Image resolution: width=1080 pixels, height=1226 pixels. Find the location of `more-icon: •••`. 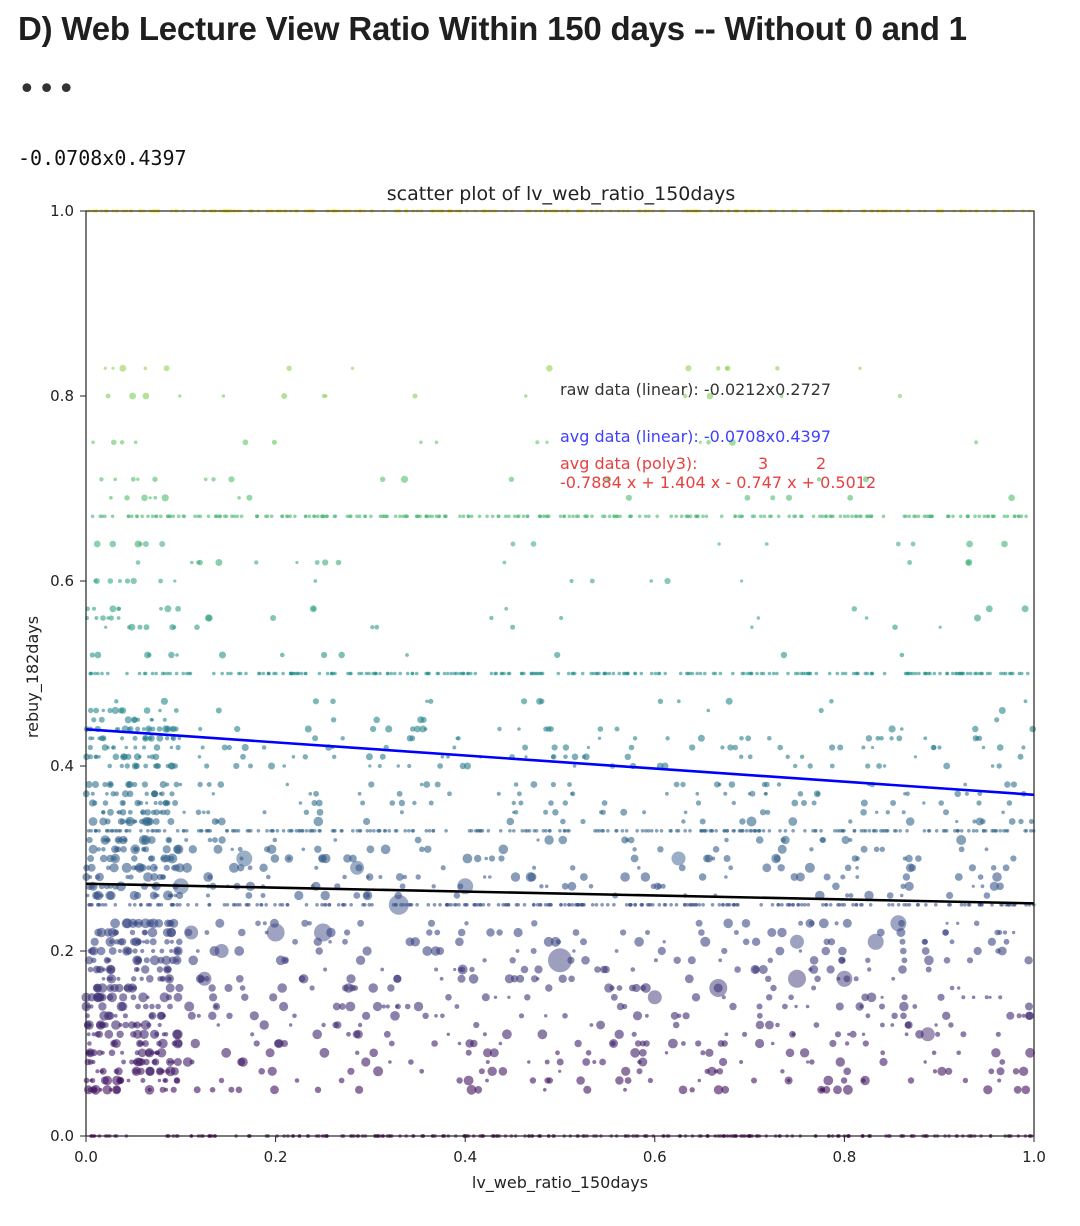

more-icon: ••• is located at coordinates (48, 89).